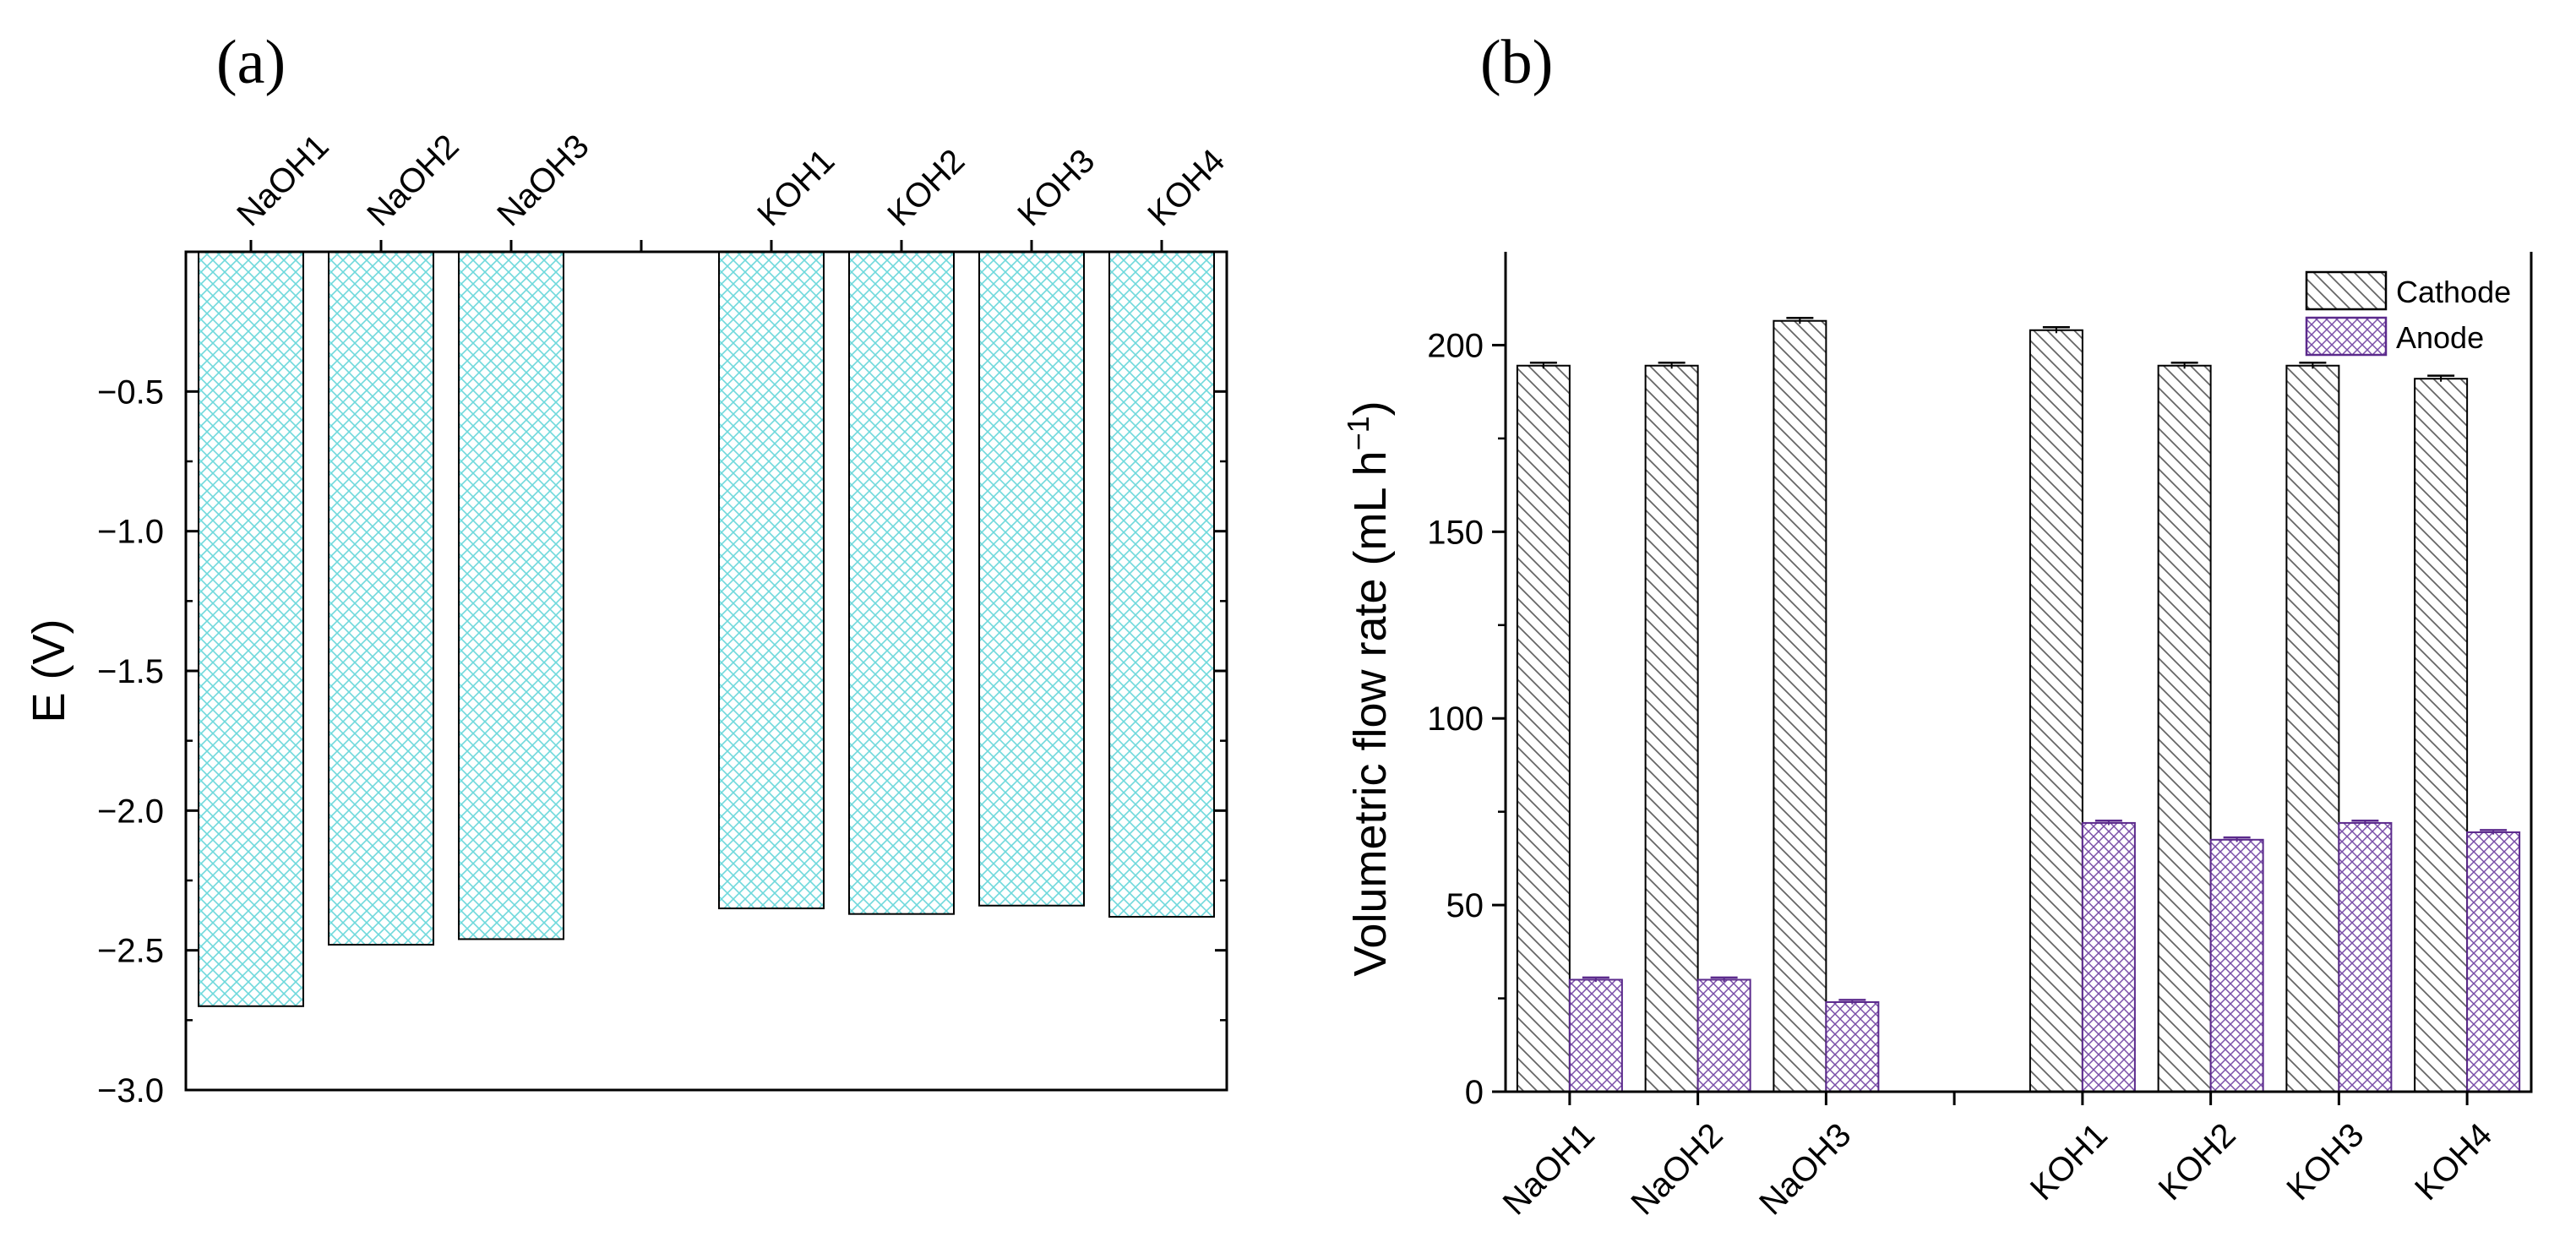 This screenshot has width=2576, height=1259. I want to click on legend-swatch-cathode, so click(2346, 290).